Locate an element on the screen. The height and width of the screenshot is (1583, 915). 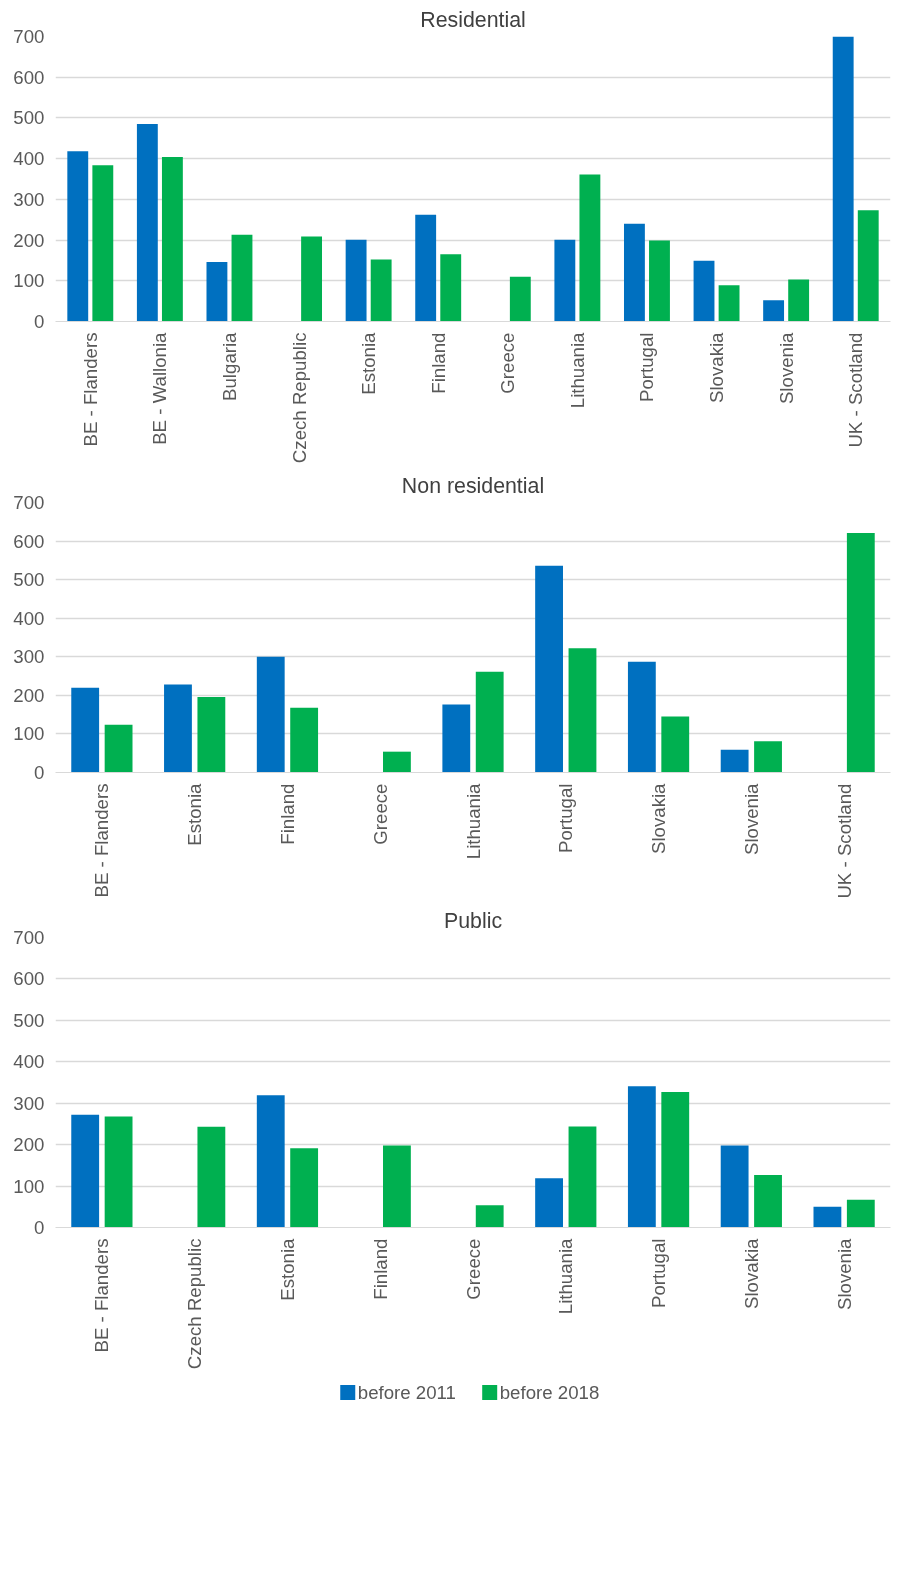
x-tick-label: BE - Wallonia is located at coordinates (160, 388).